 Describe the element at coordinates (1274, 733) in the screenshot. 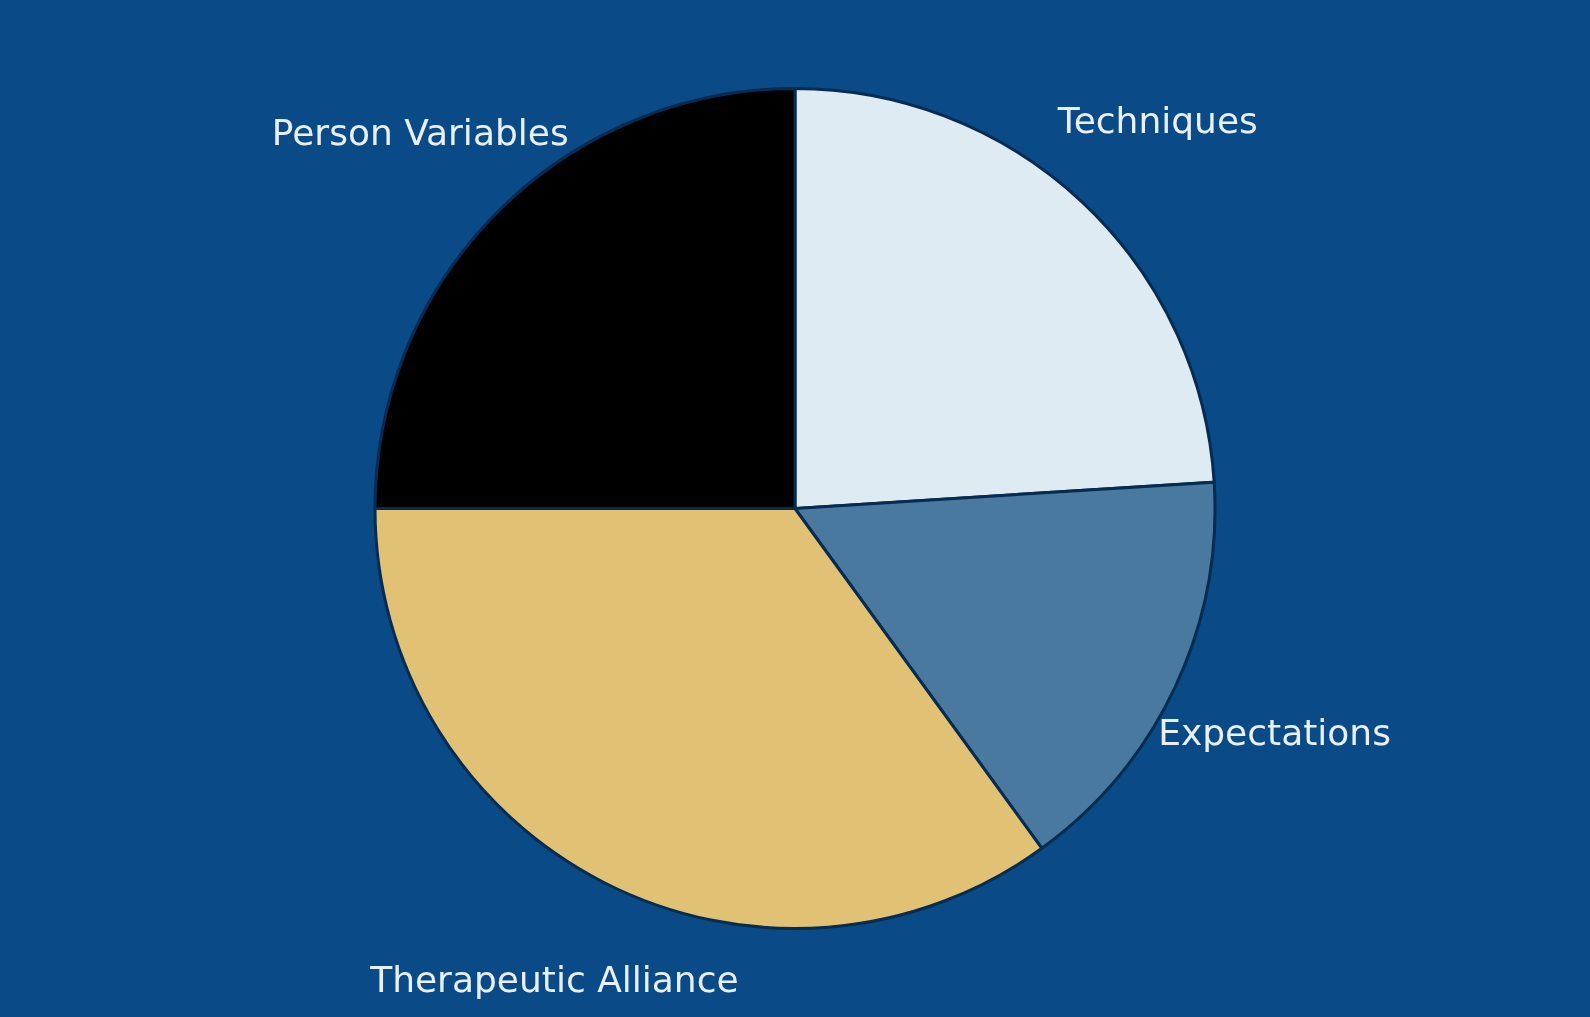

I see `slice-label: Expectations` at that location.